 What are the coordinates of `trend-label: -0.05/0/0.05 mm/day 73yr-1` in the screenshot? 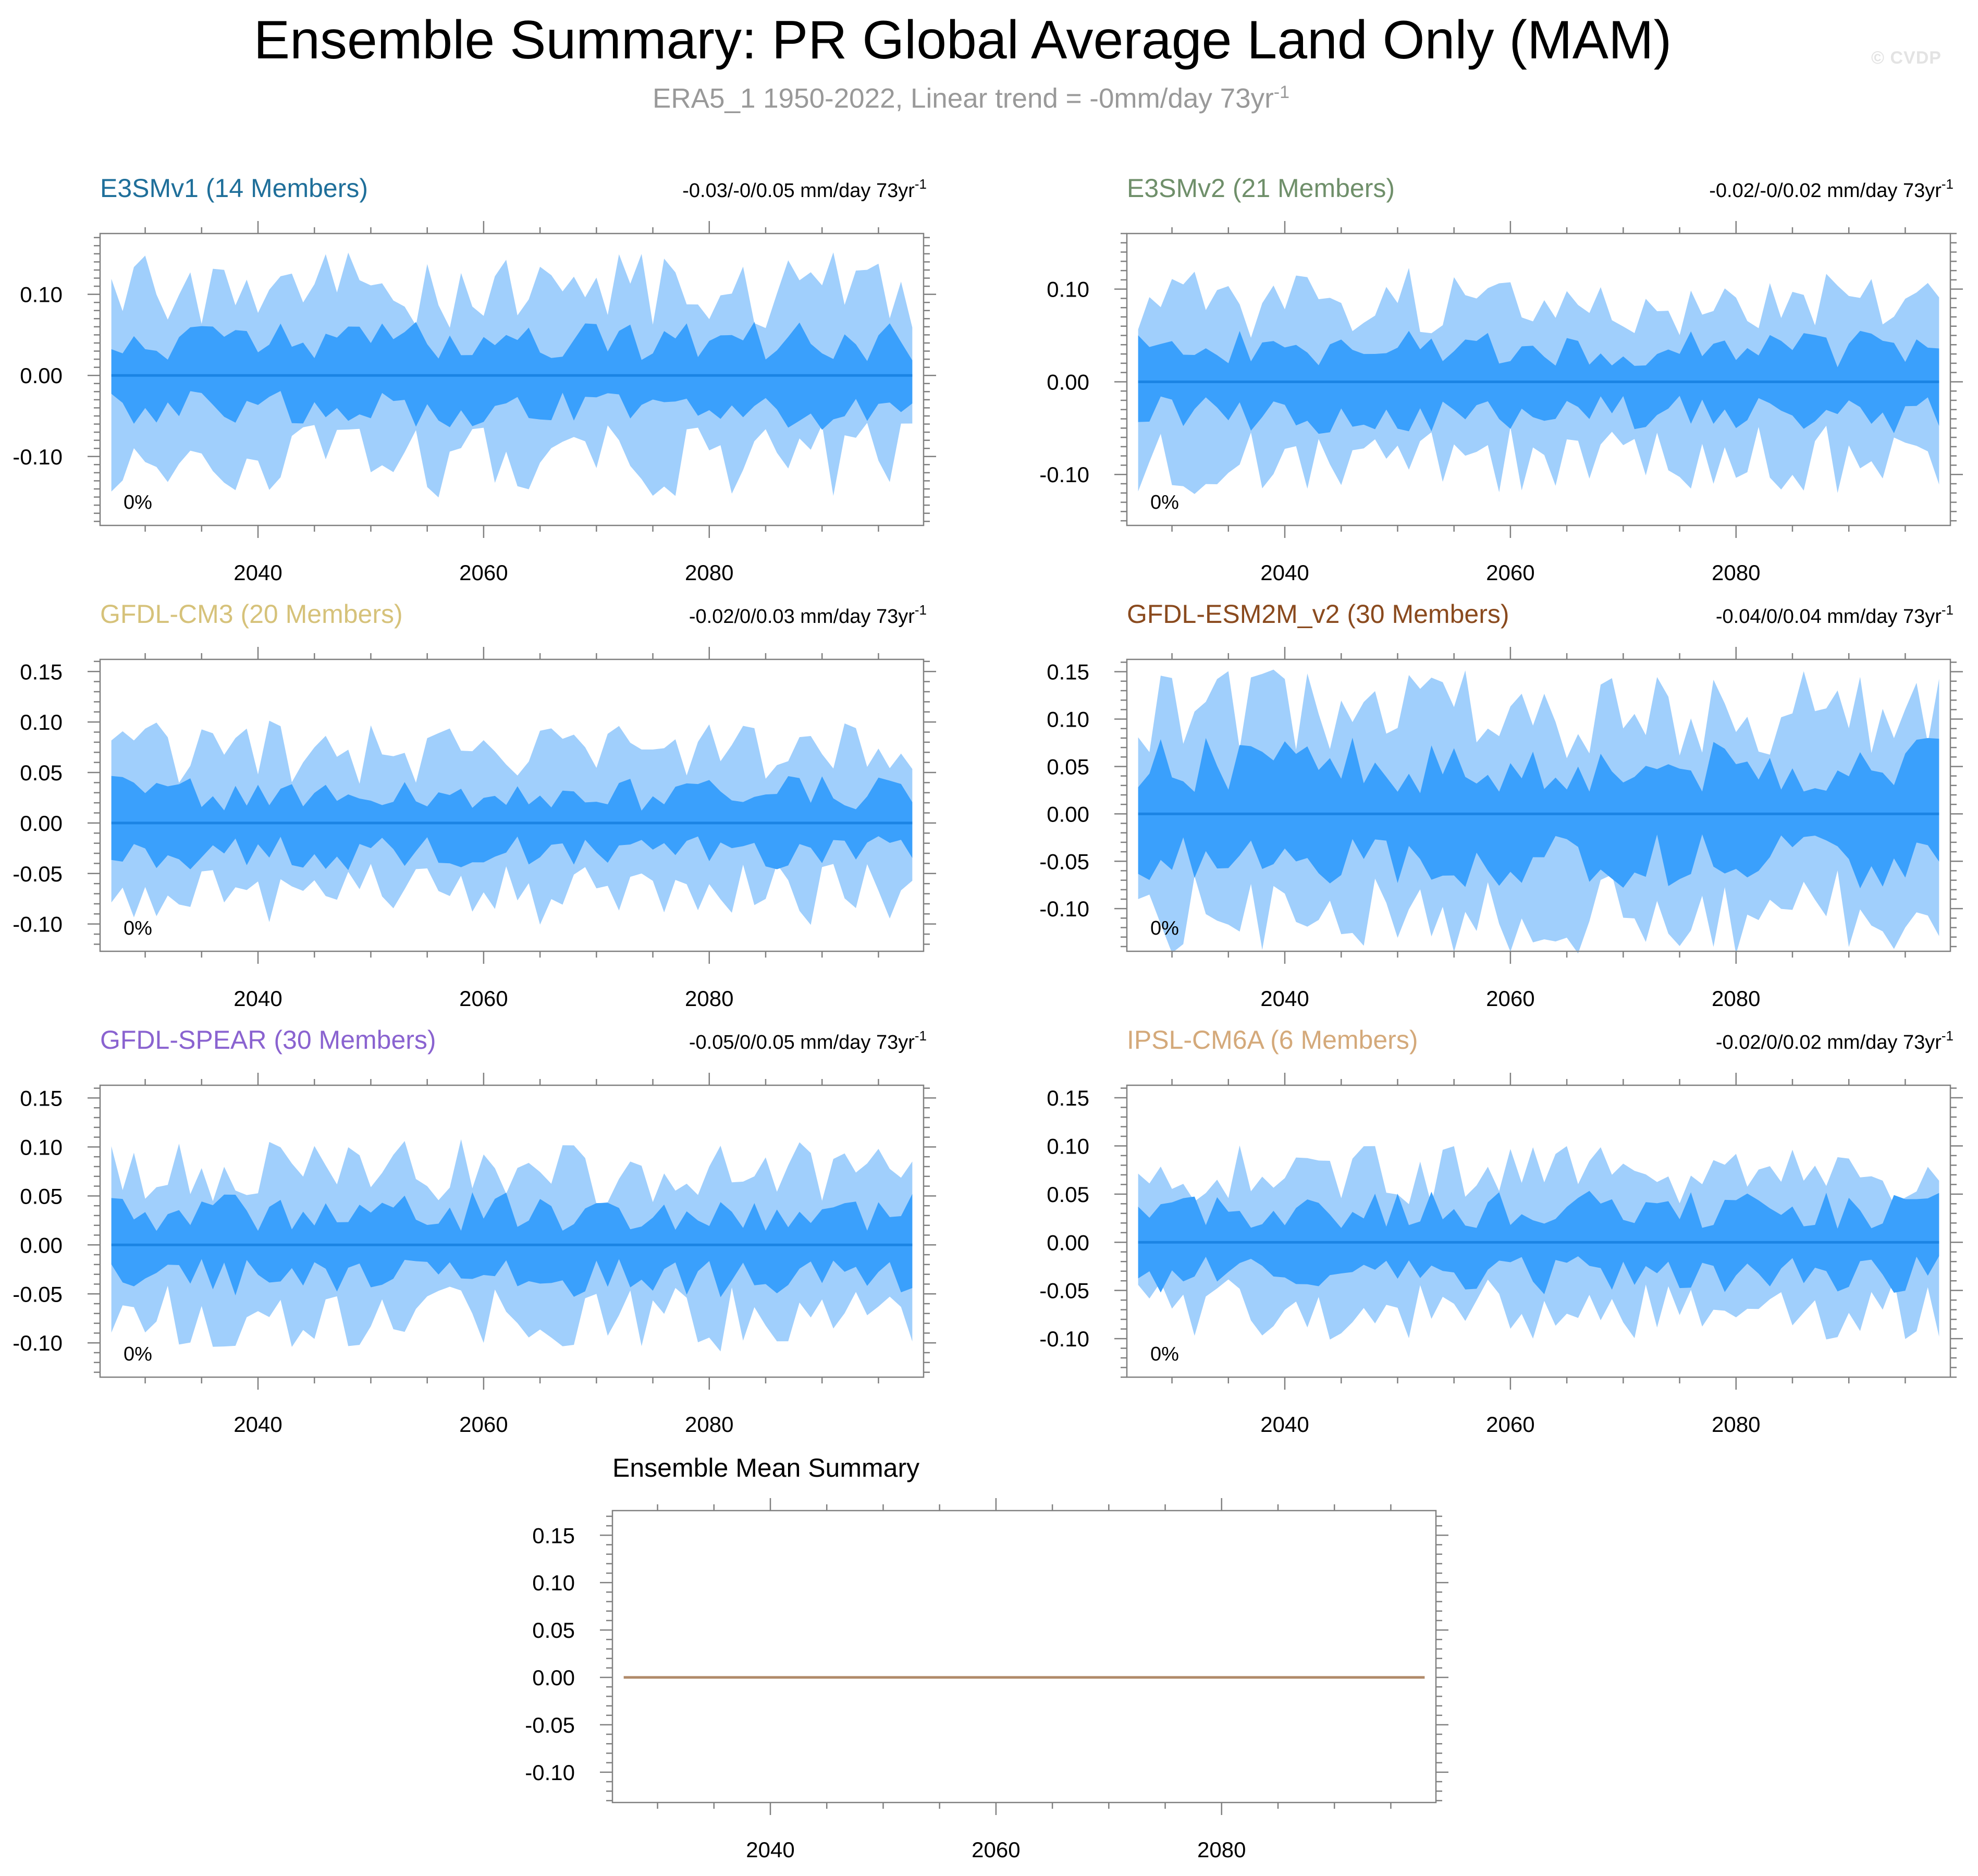 It's located at (808, 1040).